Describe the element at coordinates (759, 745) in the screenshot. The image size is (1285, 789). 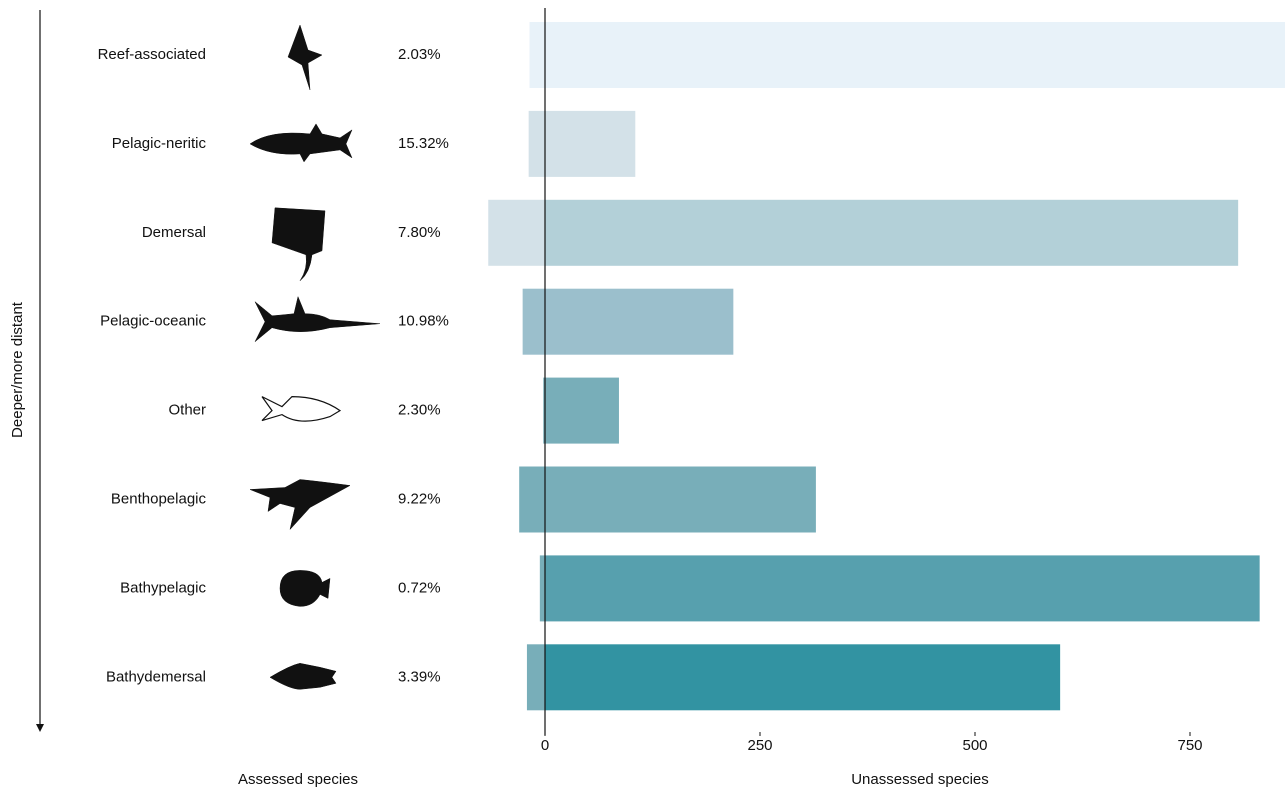
I see `x-tick-label: 250` at that location.